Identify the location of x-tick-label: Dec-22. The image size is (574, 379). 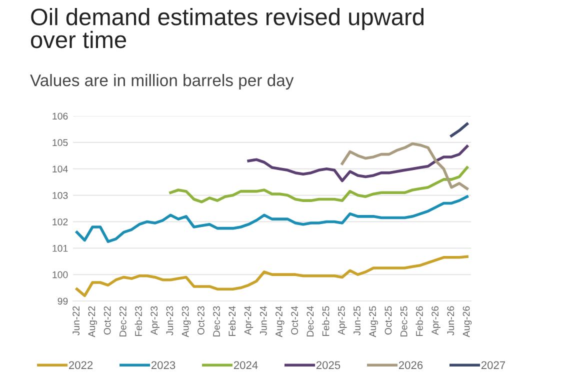
(122, 321).